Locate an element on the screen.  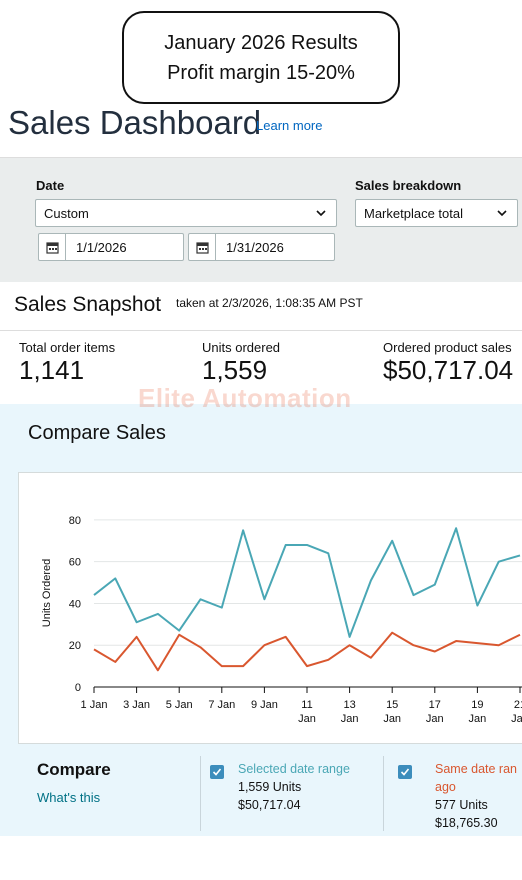
snapshot-divider is located at coordinates (261, 330).